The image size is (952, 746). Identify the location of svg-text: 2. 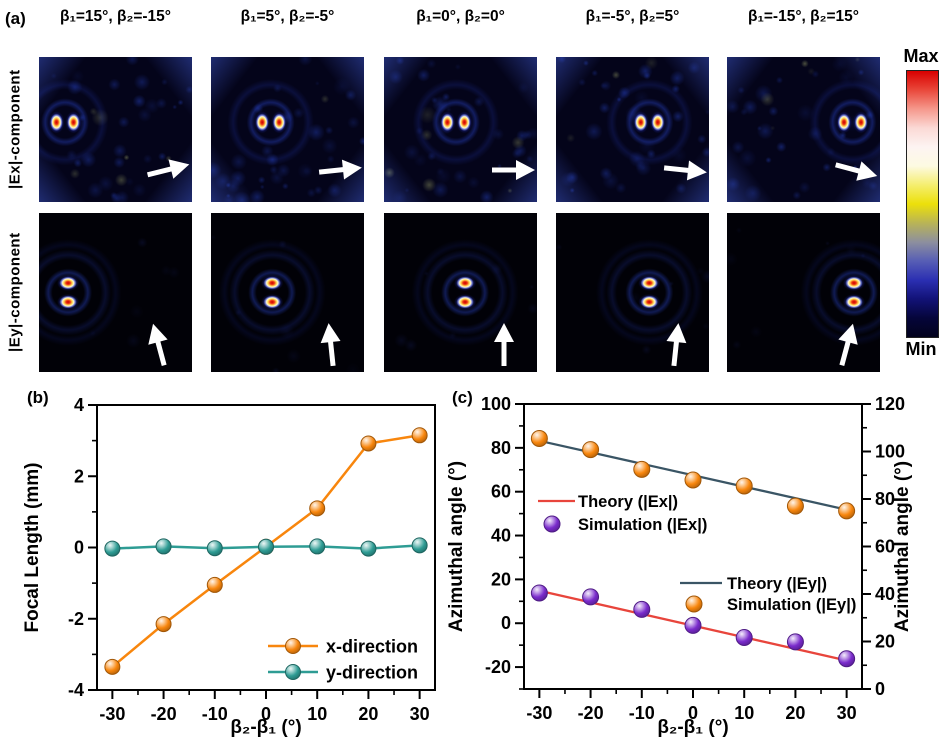
(79, 476).